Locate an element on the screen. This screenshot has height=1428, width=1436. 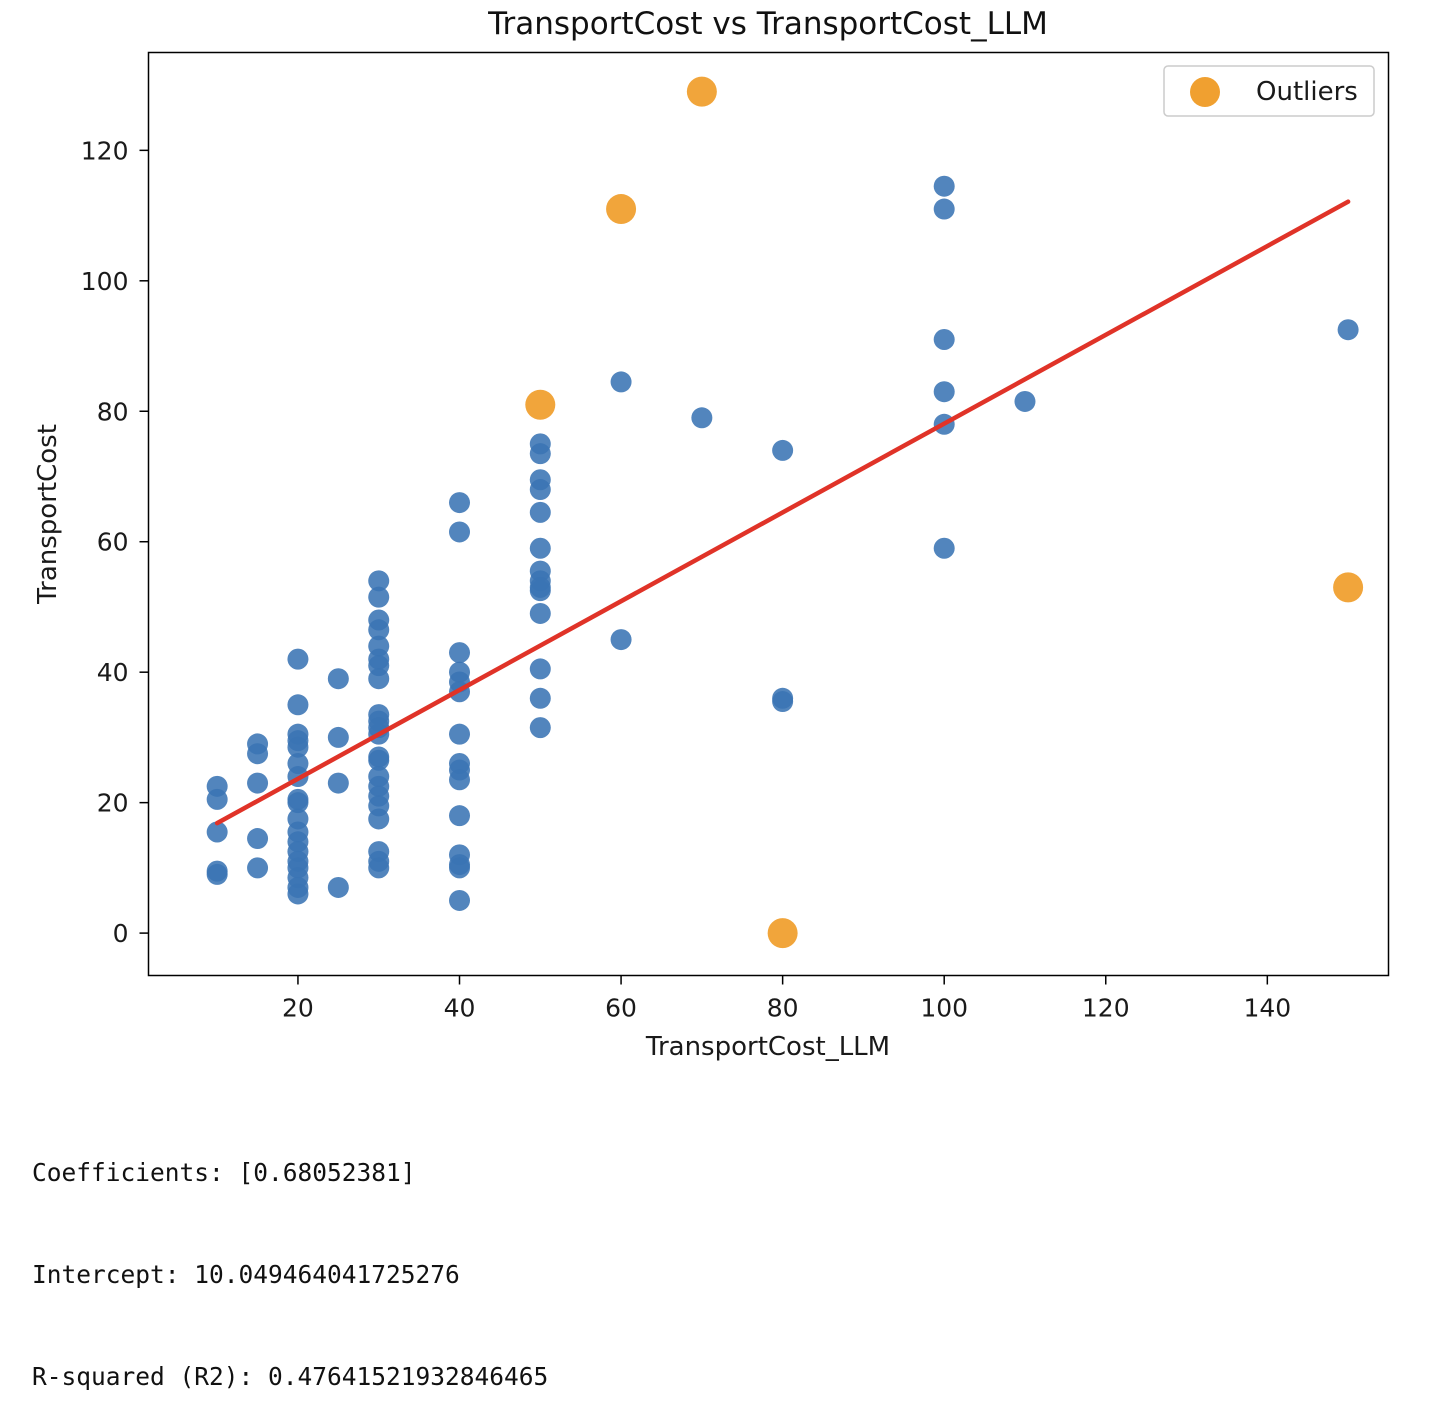
x-tick-label: 60 is located at coordinates (621, 1008).